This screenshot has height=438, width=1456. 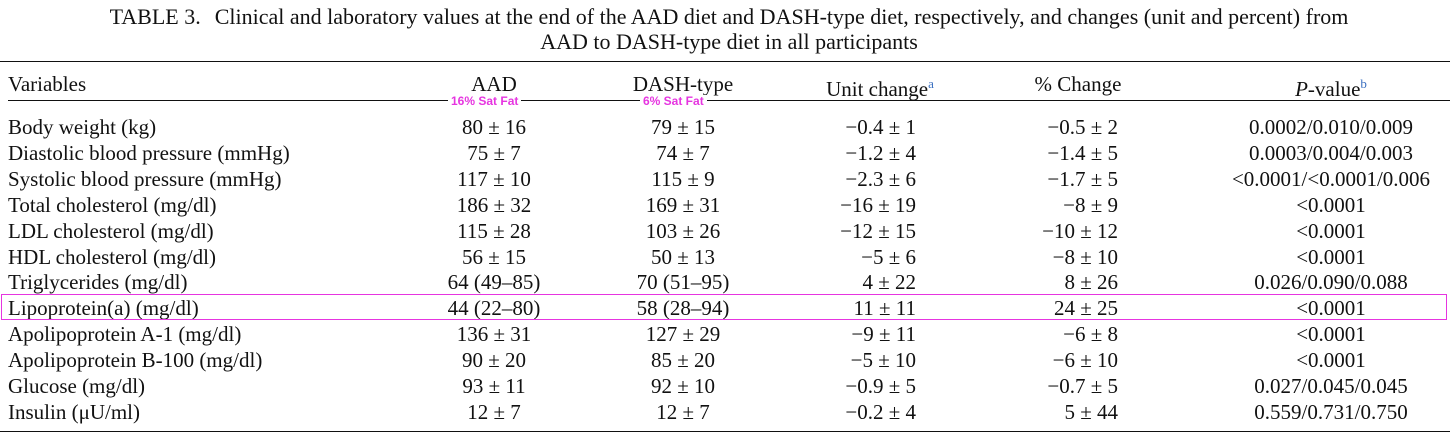 I want to click on pct-change-cell: −0.5 ± 2, so click(x=1082, y=127).